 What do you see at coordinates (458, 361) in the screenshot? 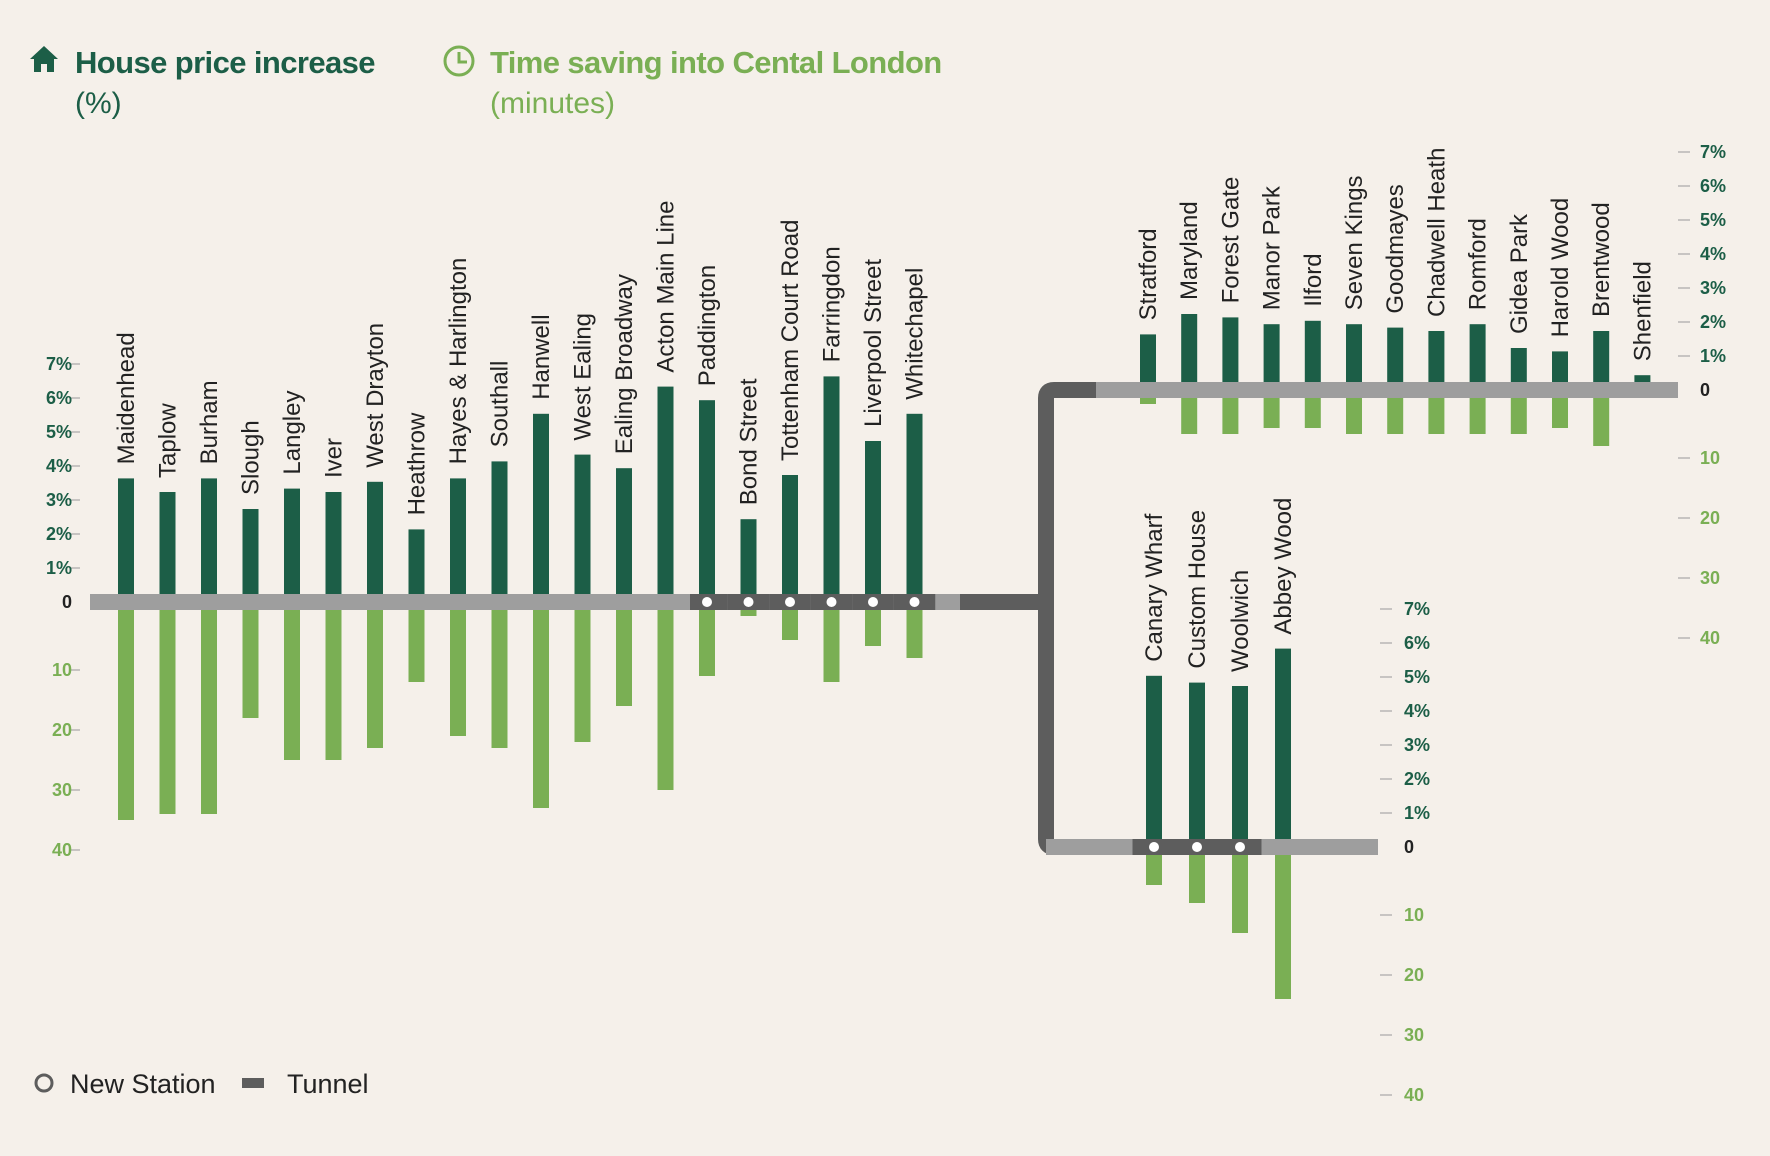
I see `station-label: Hayes & Harlington` at bounding box center [458, 361].